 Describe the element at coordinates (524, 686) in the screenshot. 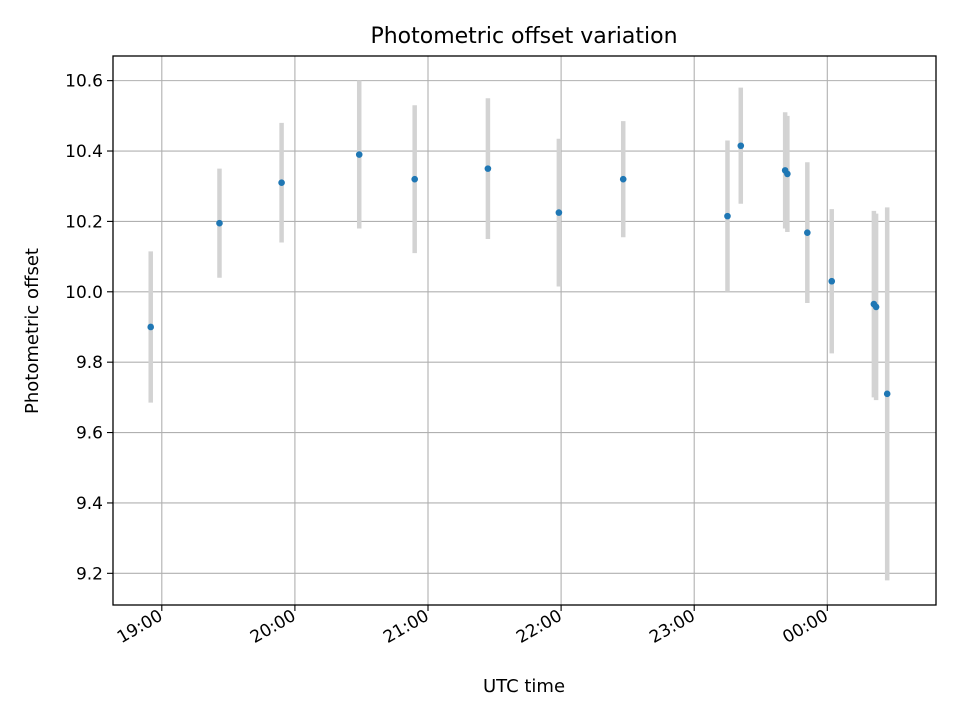

I see `x-axis-label: UTC time` at that location.